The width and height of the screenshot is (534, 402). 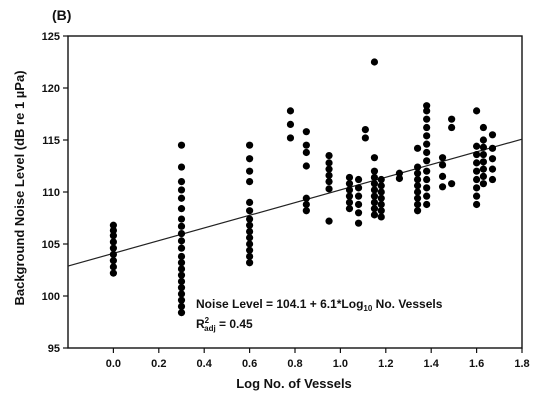 I want to click on y-tick-label: 100, so click(x=51, y=297).